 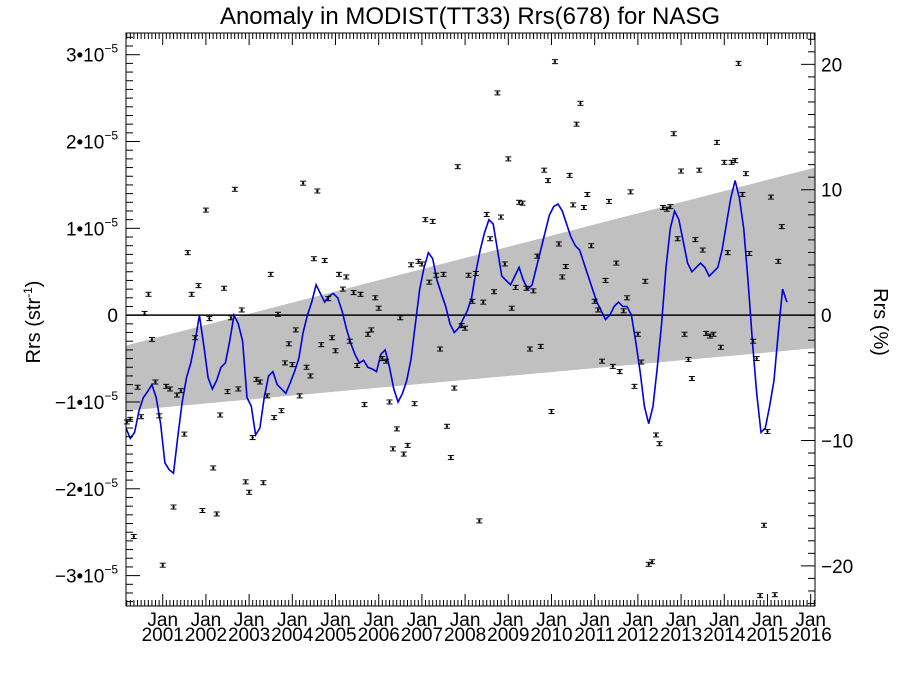 What do you see at coordinates (811, 635) in the screenshot?
I see `x-tick-label-year: 2016` at bounding box center [811, 635].